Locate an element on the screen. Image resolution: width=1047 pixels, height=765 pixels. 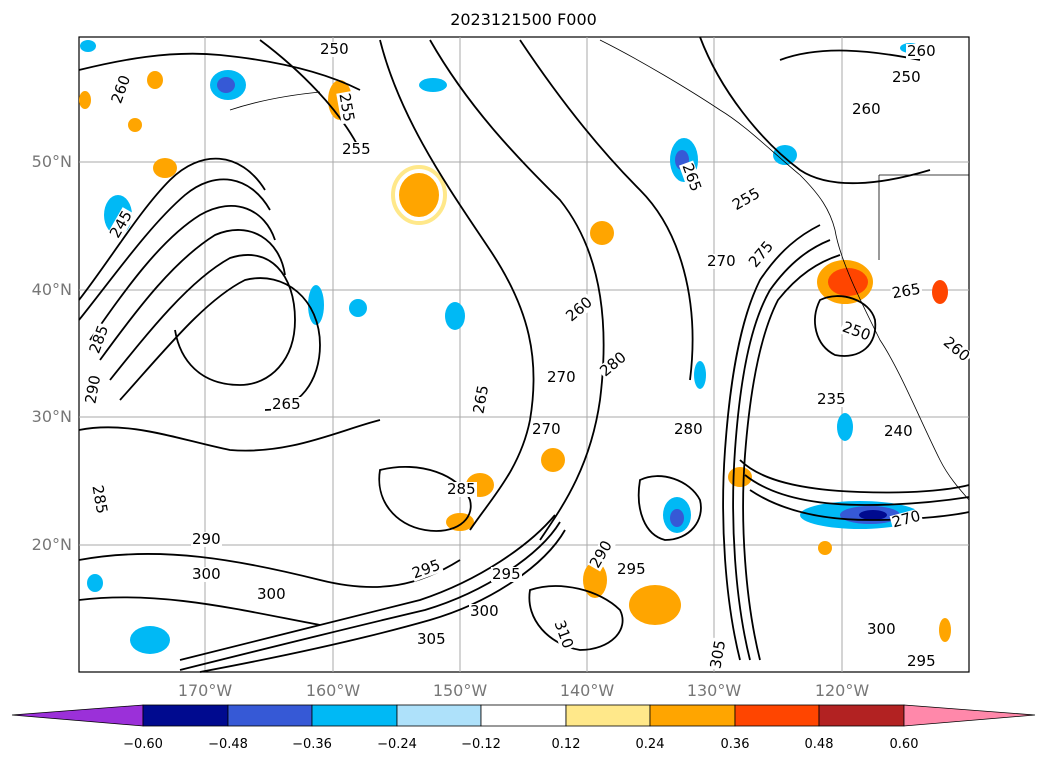
lon-label-160w: 160°W is located at coordinates (333, 690).